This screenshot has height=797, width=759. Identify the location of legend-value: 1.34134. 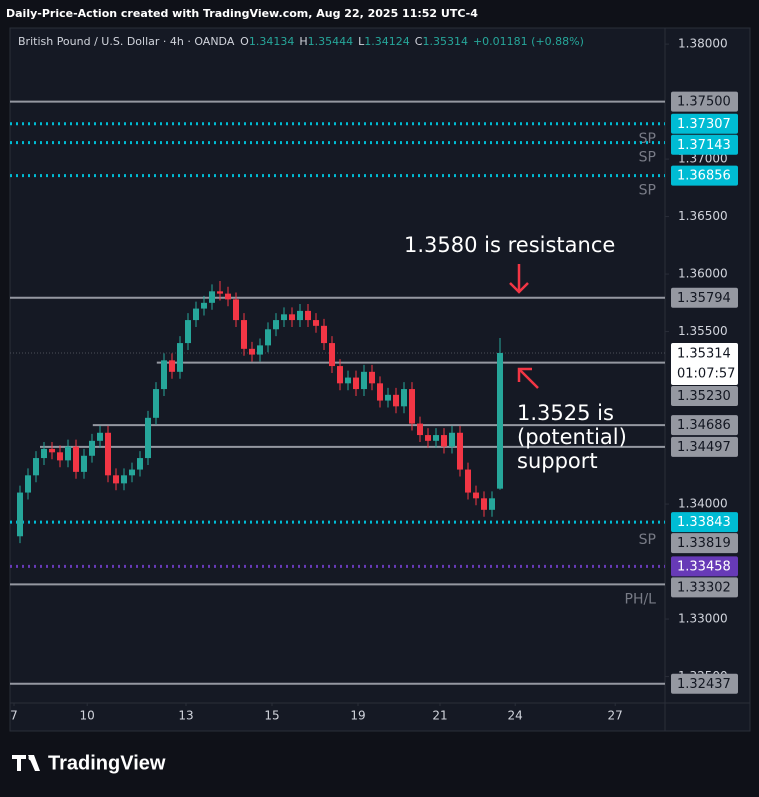
(272, 41).